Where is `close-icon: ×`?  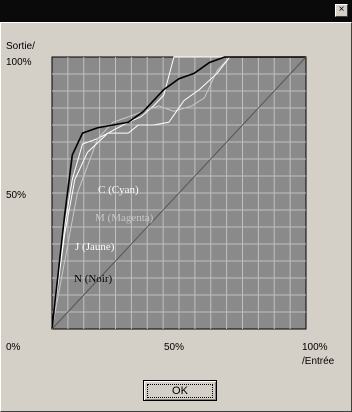
close-icon: × is located at coordinates (341, 9).